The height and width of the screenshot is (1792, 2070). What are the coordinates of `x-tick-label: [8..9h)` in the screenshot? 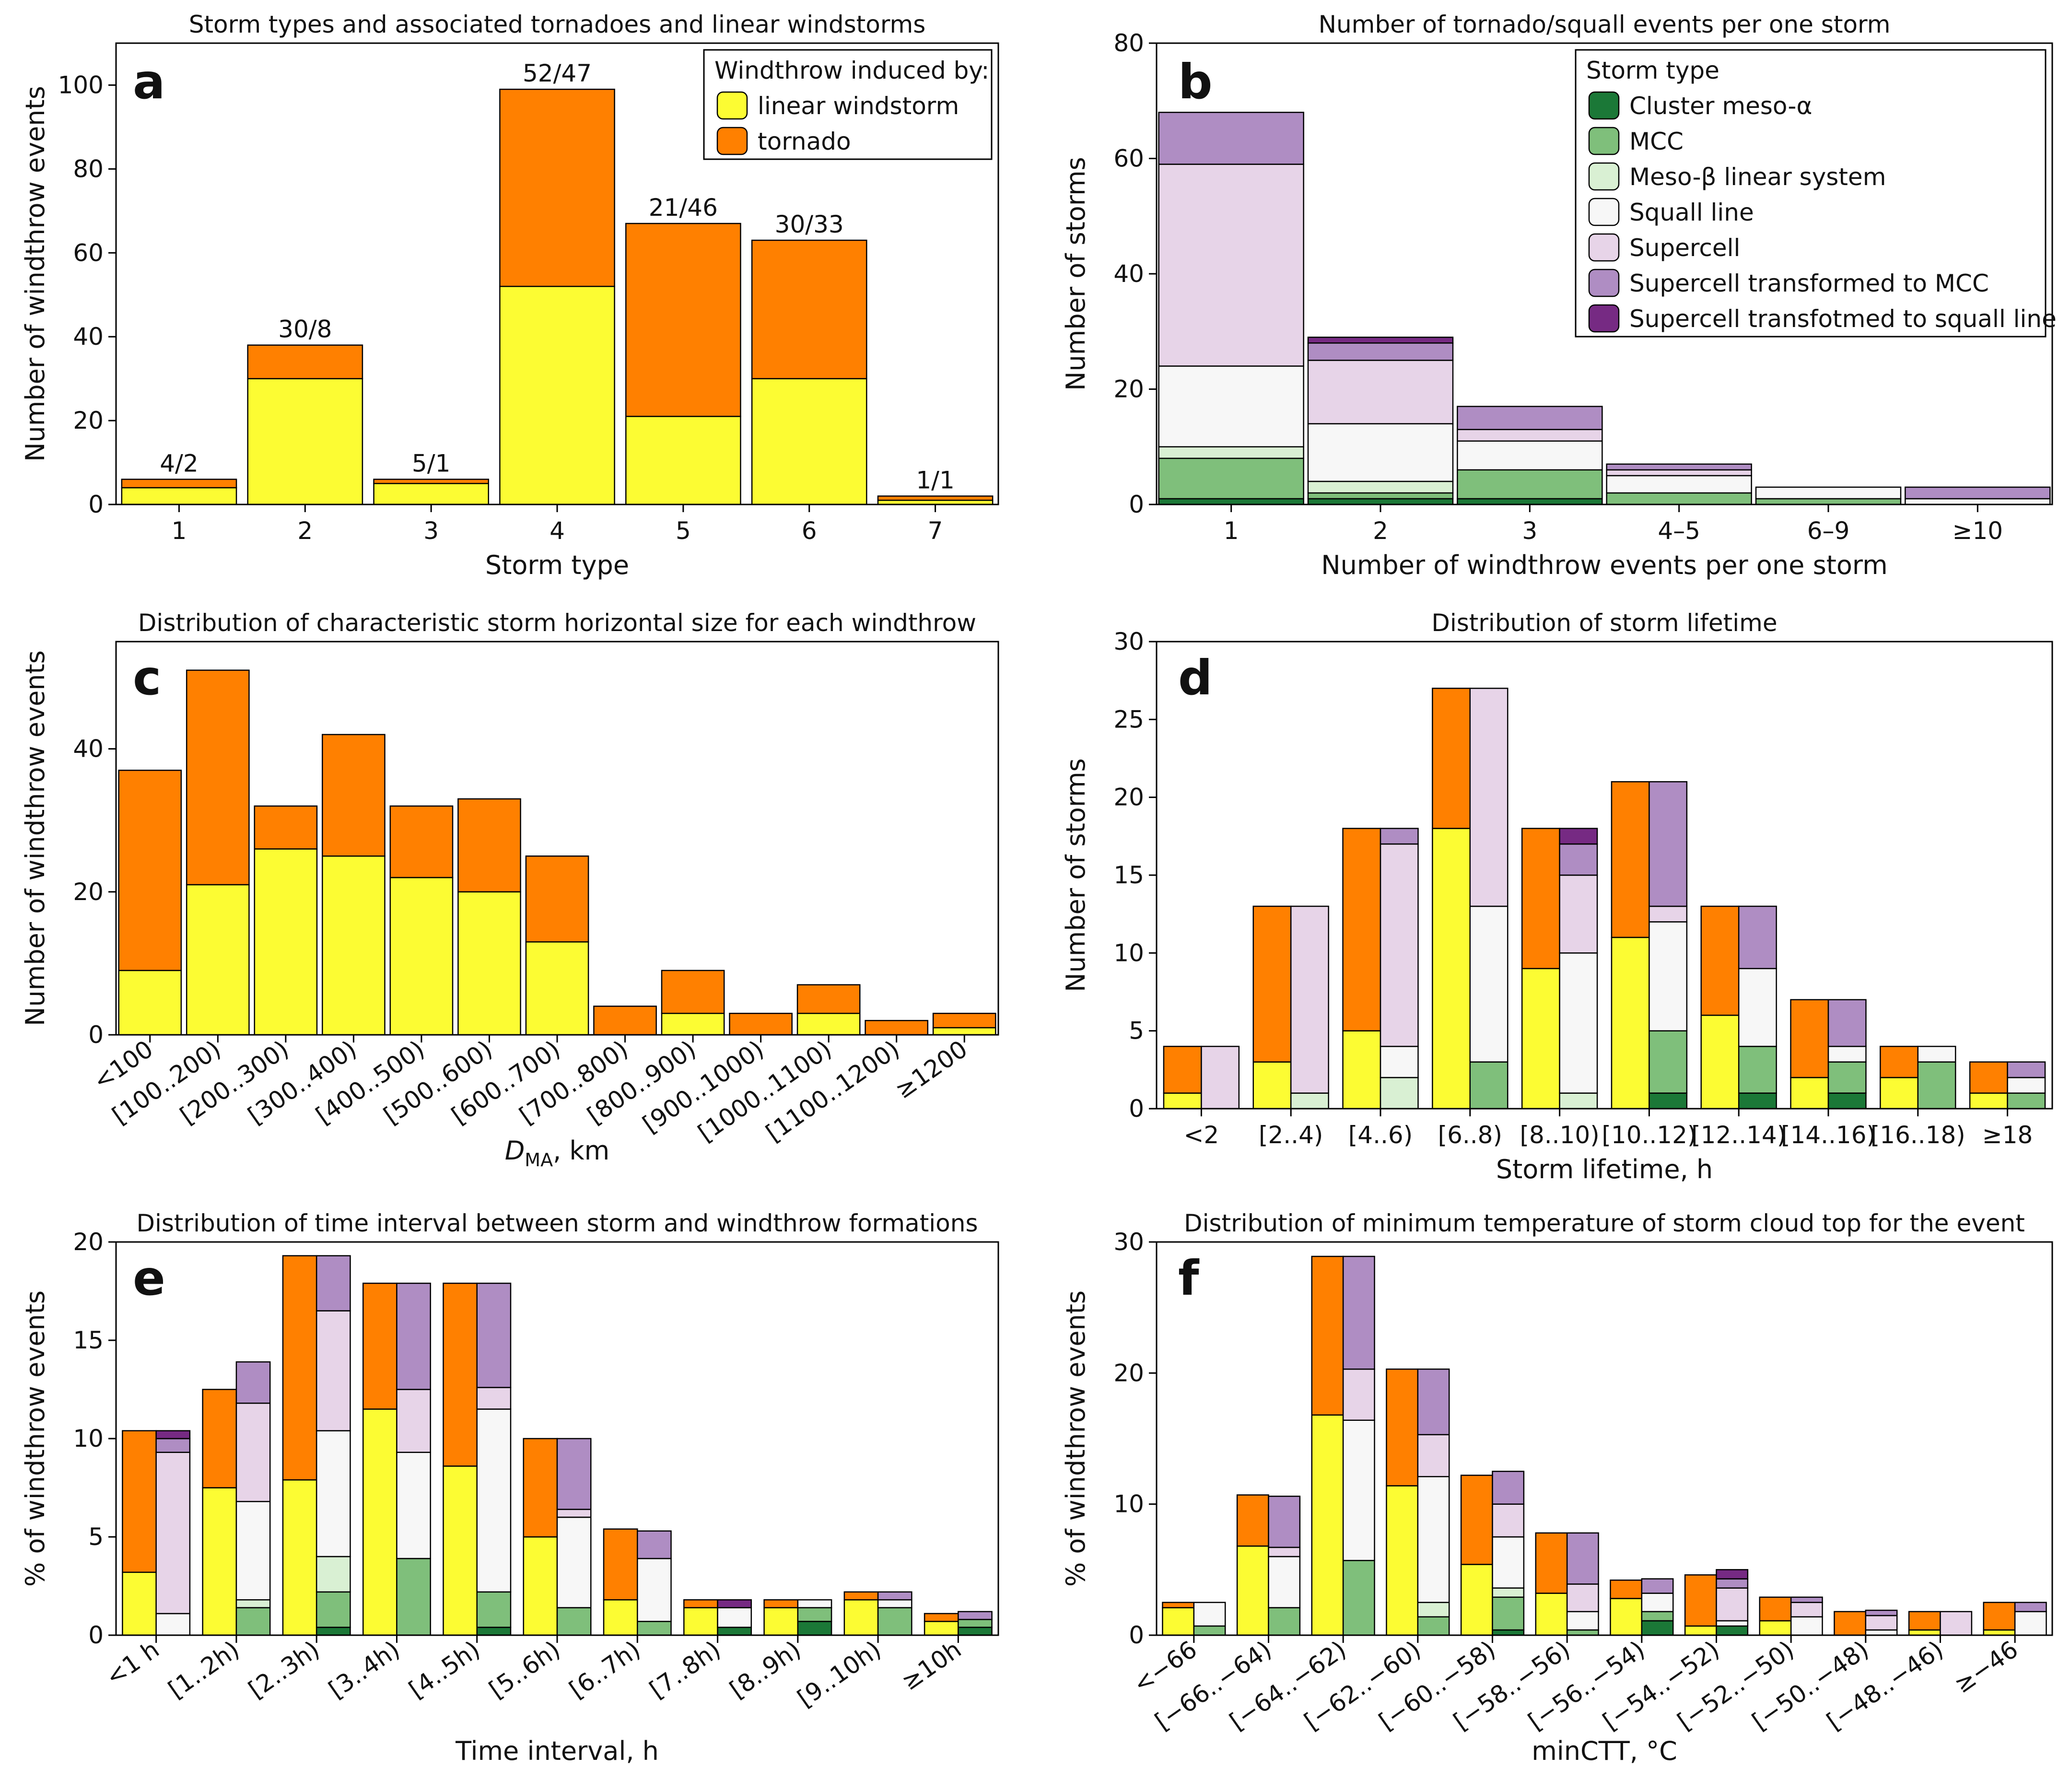 It's located at (765, 1669).